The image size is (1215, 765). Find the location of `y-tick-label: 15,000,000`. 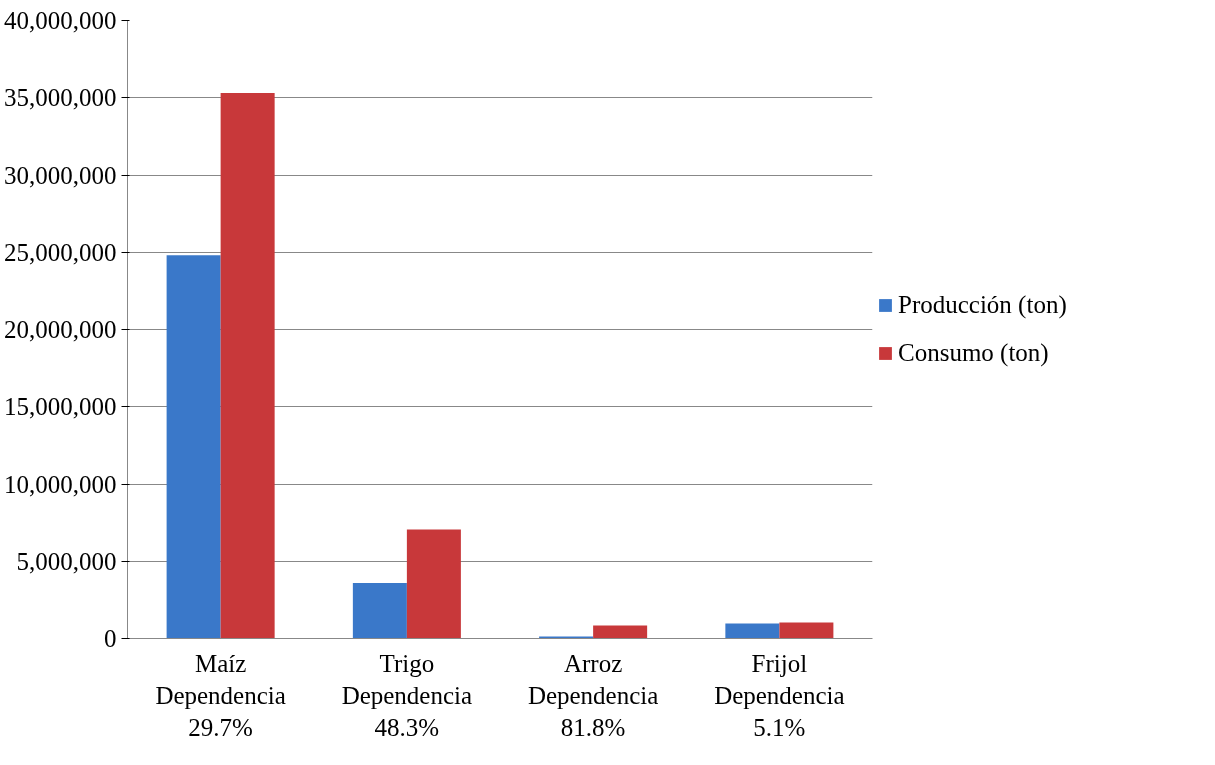

y-tick-label: 15,000,000 is located at coordinates (60, 407).